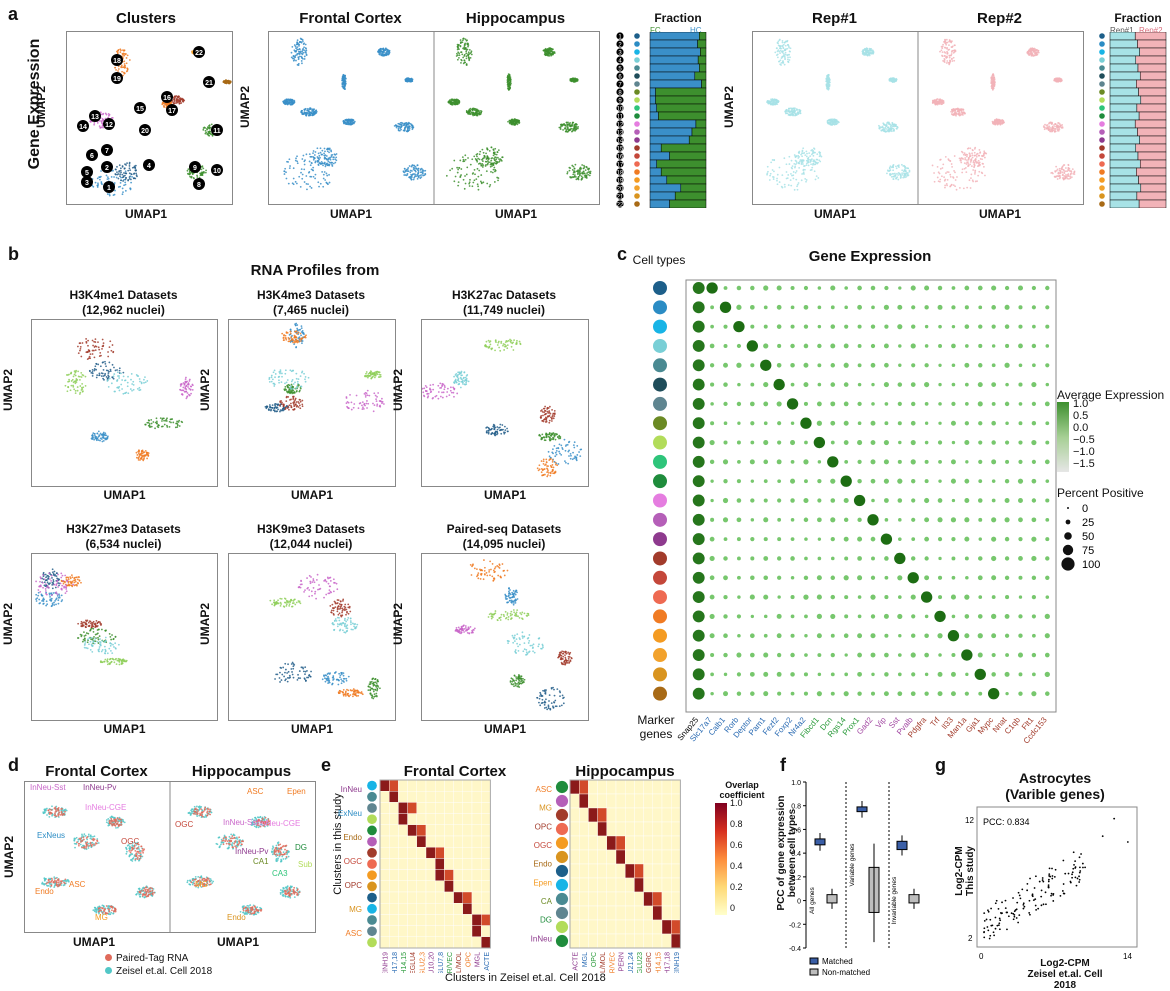 This screenshot has width=1170, height=991. What do you see at coordinates (672, 76) in the screenshot?
I see `fraction-bar-fc` at bounding box center [672, 76].